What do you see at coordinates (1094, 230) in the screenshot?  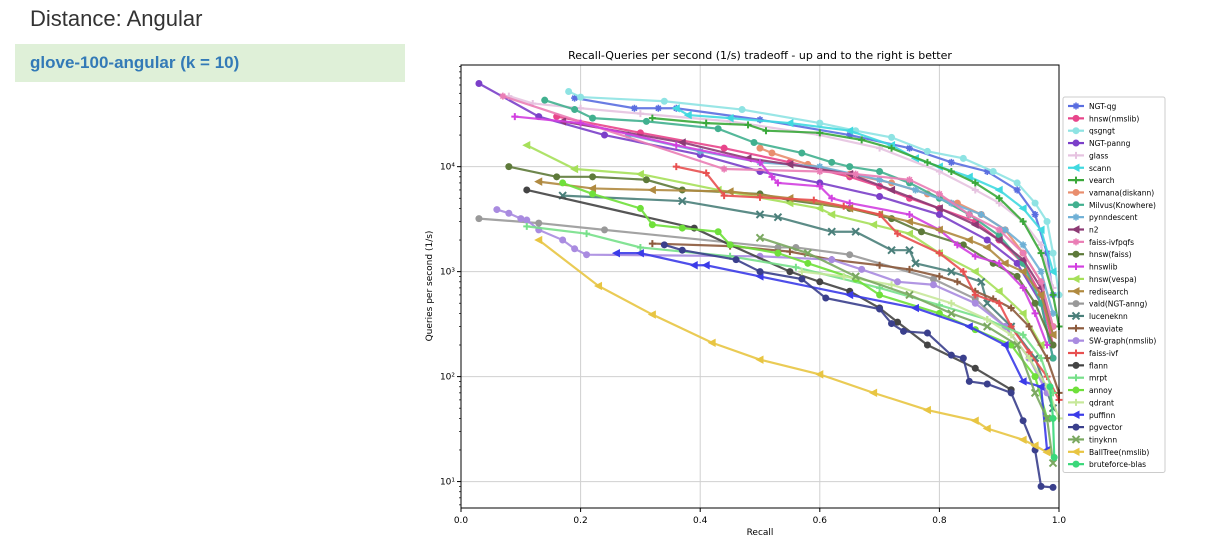 I see `legend-label: n2` at bounding box center [1094, 230].